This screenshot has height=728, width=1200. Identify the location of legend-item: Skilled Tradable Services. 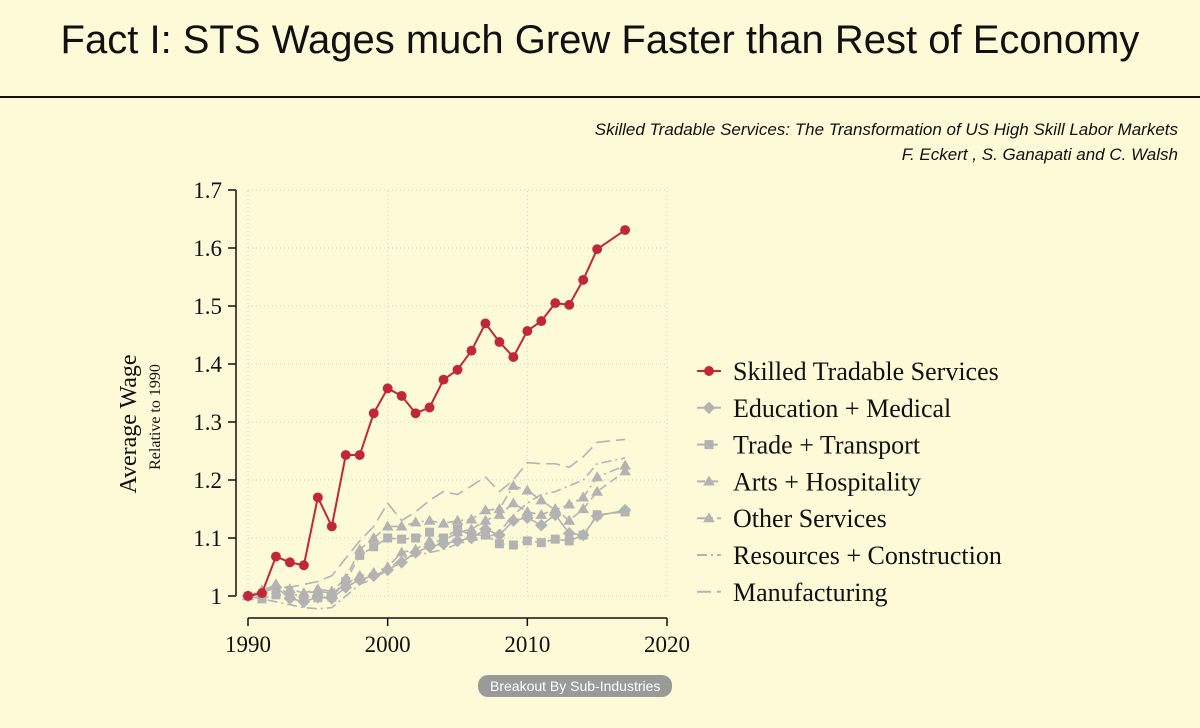
(848, 371).